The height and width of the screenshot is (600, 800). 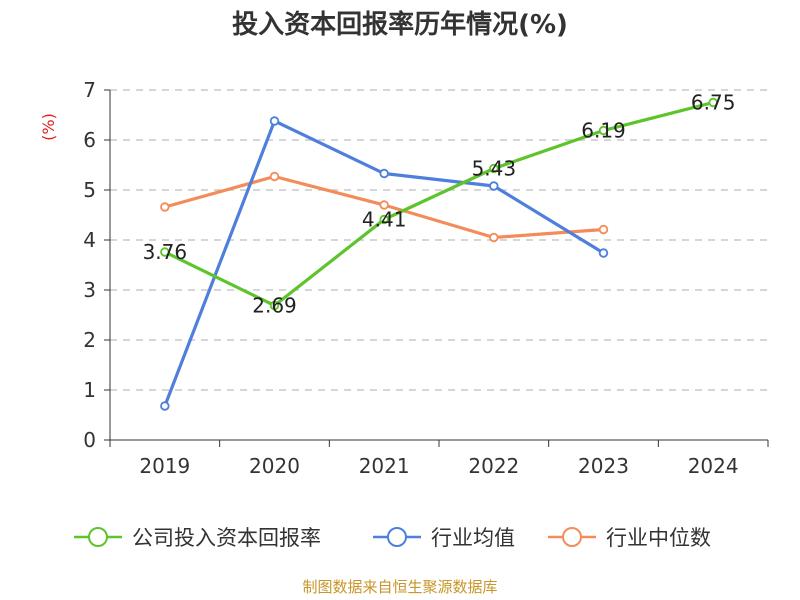 I want to click on data-label-2023: 6.19, so click(x=603, y=131).